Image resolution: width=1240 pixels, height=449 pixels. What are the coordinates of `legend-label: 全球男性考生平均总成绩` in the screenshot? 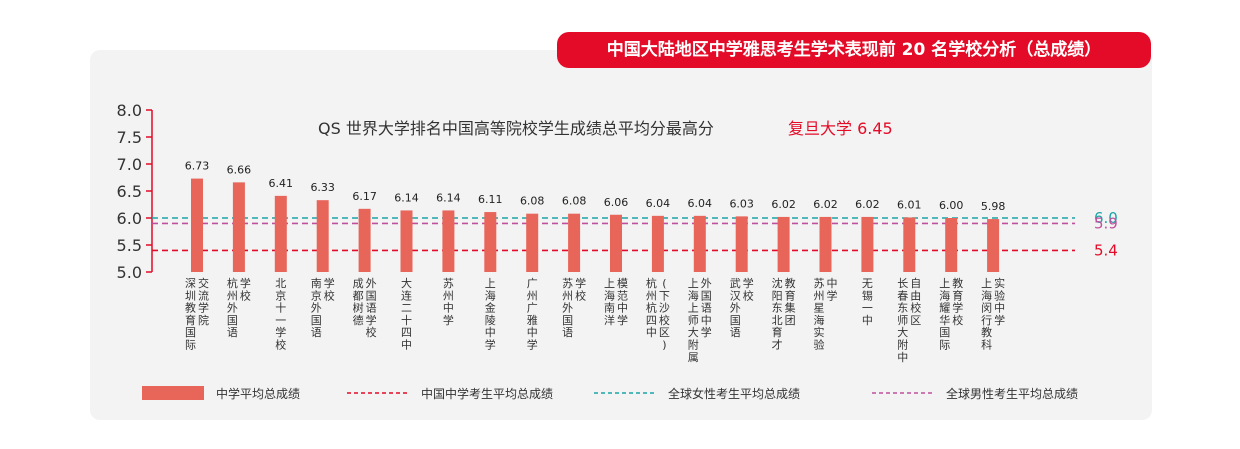 It's located at (1012, 393).